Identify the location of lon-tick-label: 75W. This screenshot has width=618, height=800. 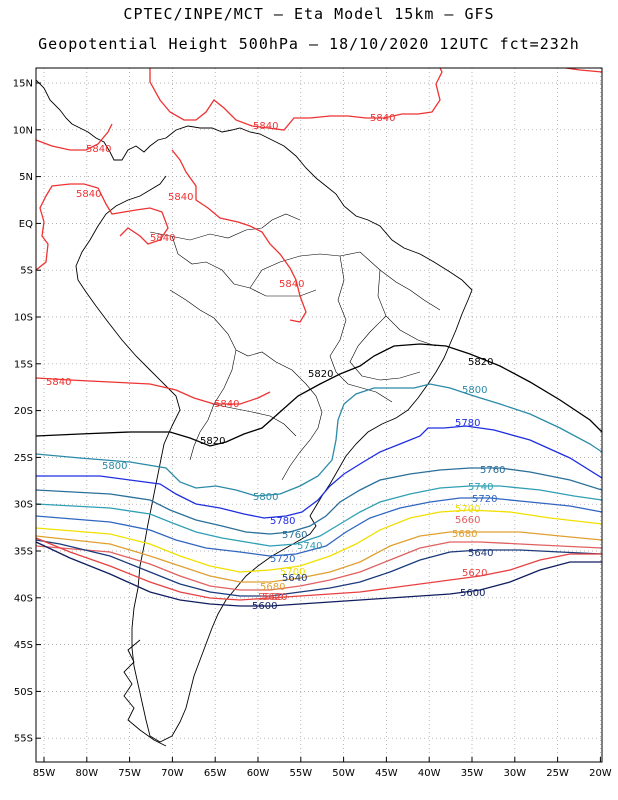
(129, 773).